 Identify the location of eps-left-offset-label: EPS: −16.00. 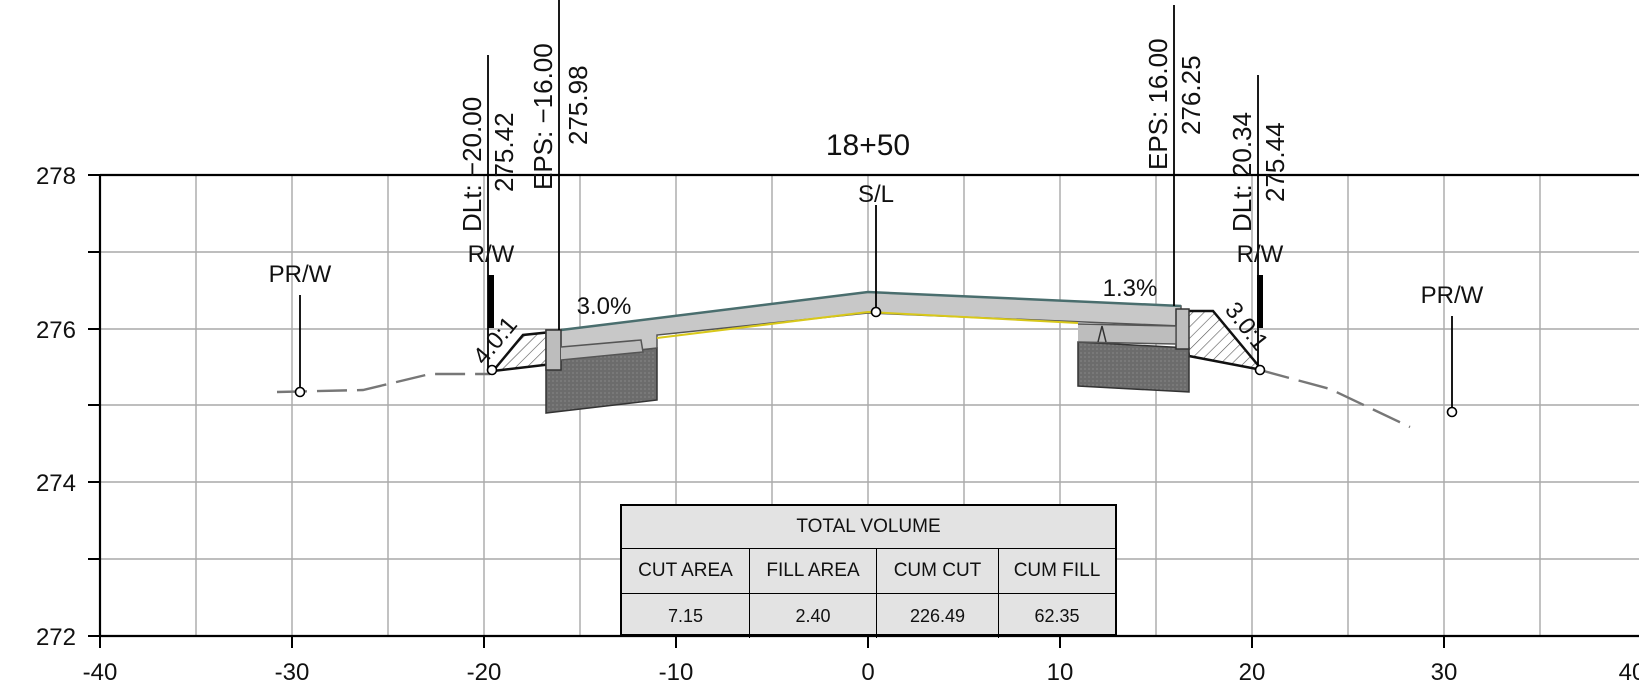
(543, 116).